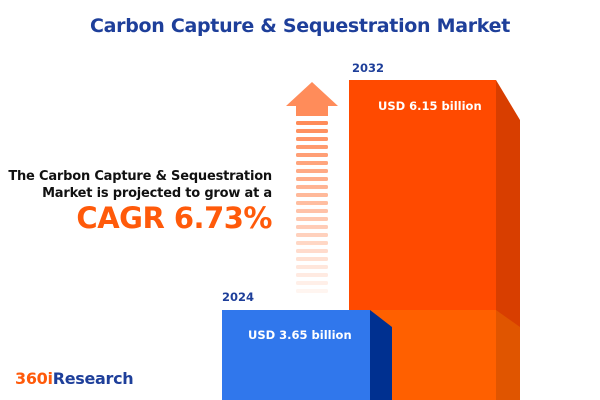 Image resolution: width=600 pixels, height=400 pixels. What do you see at coordinates (296, 355) in the screenshot?
I see `bar-2024` at bounding box center [296, 355].